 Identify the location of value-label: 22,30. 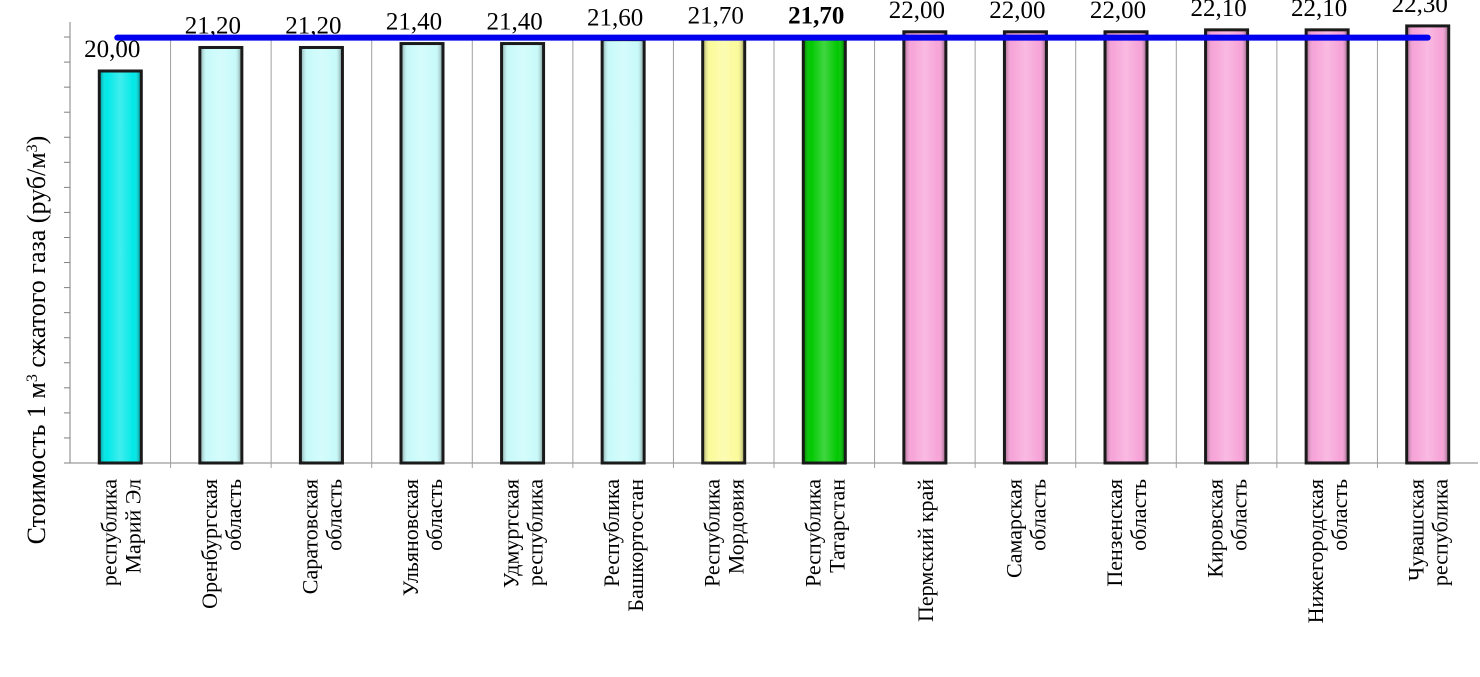
(1420, 9).